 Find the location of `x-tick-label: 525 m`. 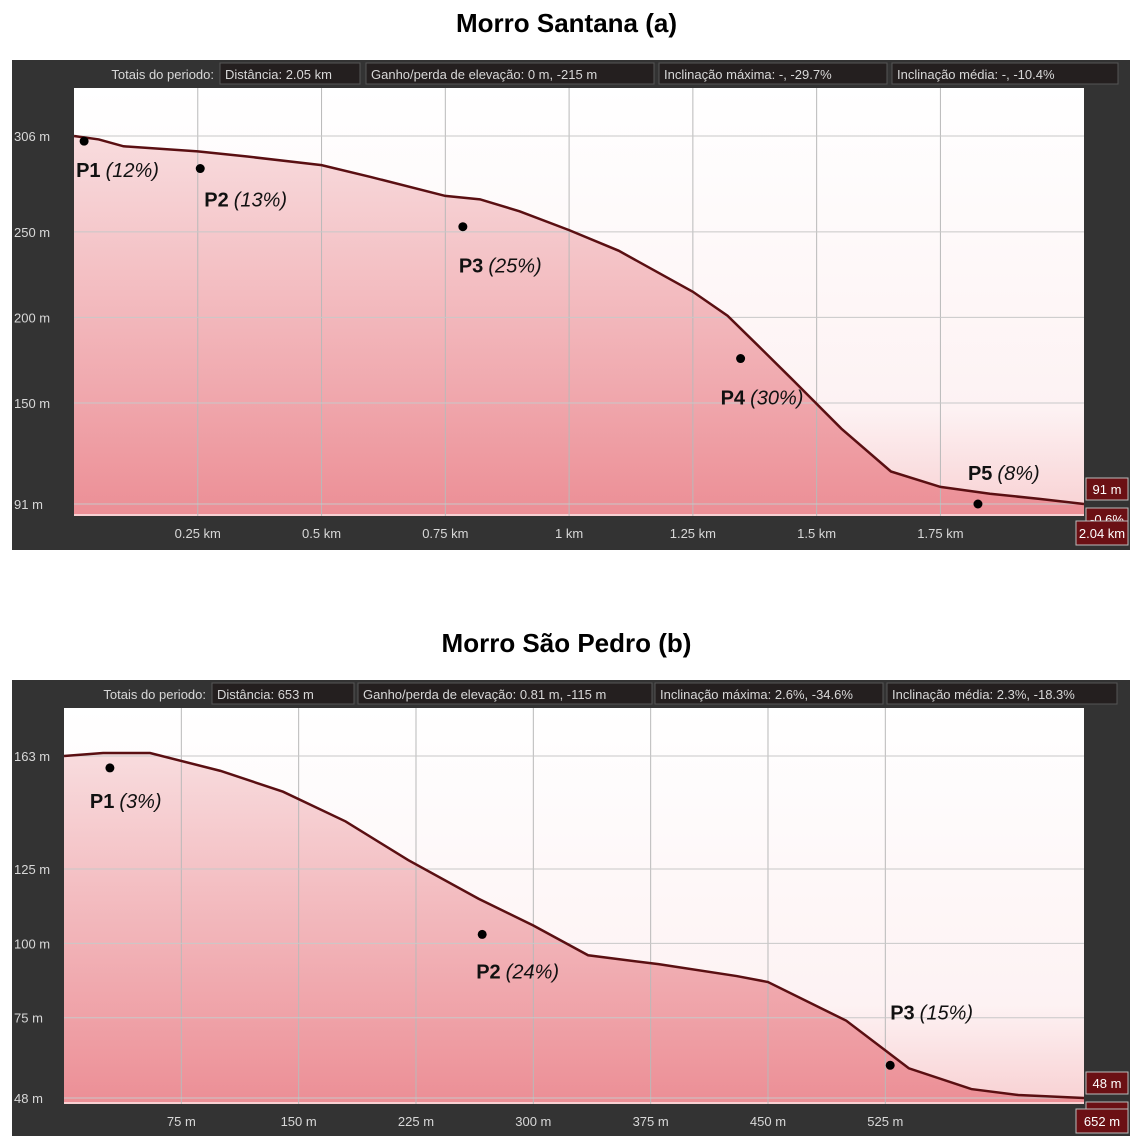

x-tick-label: 525 m is located at coordinates (885, 1121).